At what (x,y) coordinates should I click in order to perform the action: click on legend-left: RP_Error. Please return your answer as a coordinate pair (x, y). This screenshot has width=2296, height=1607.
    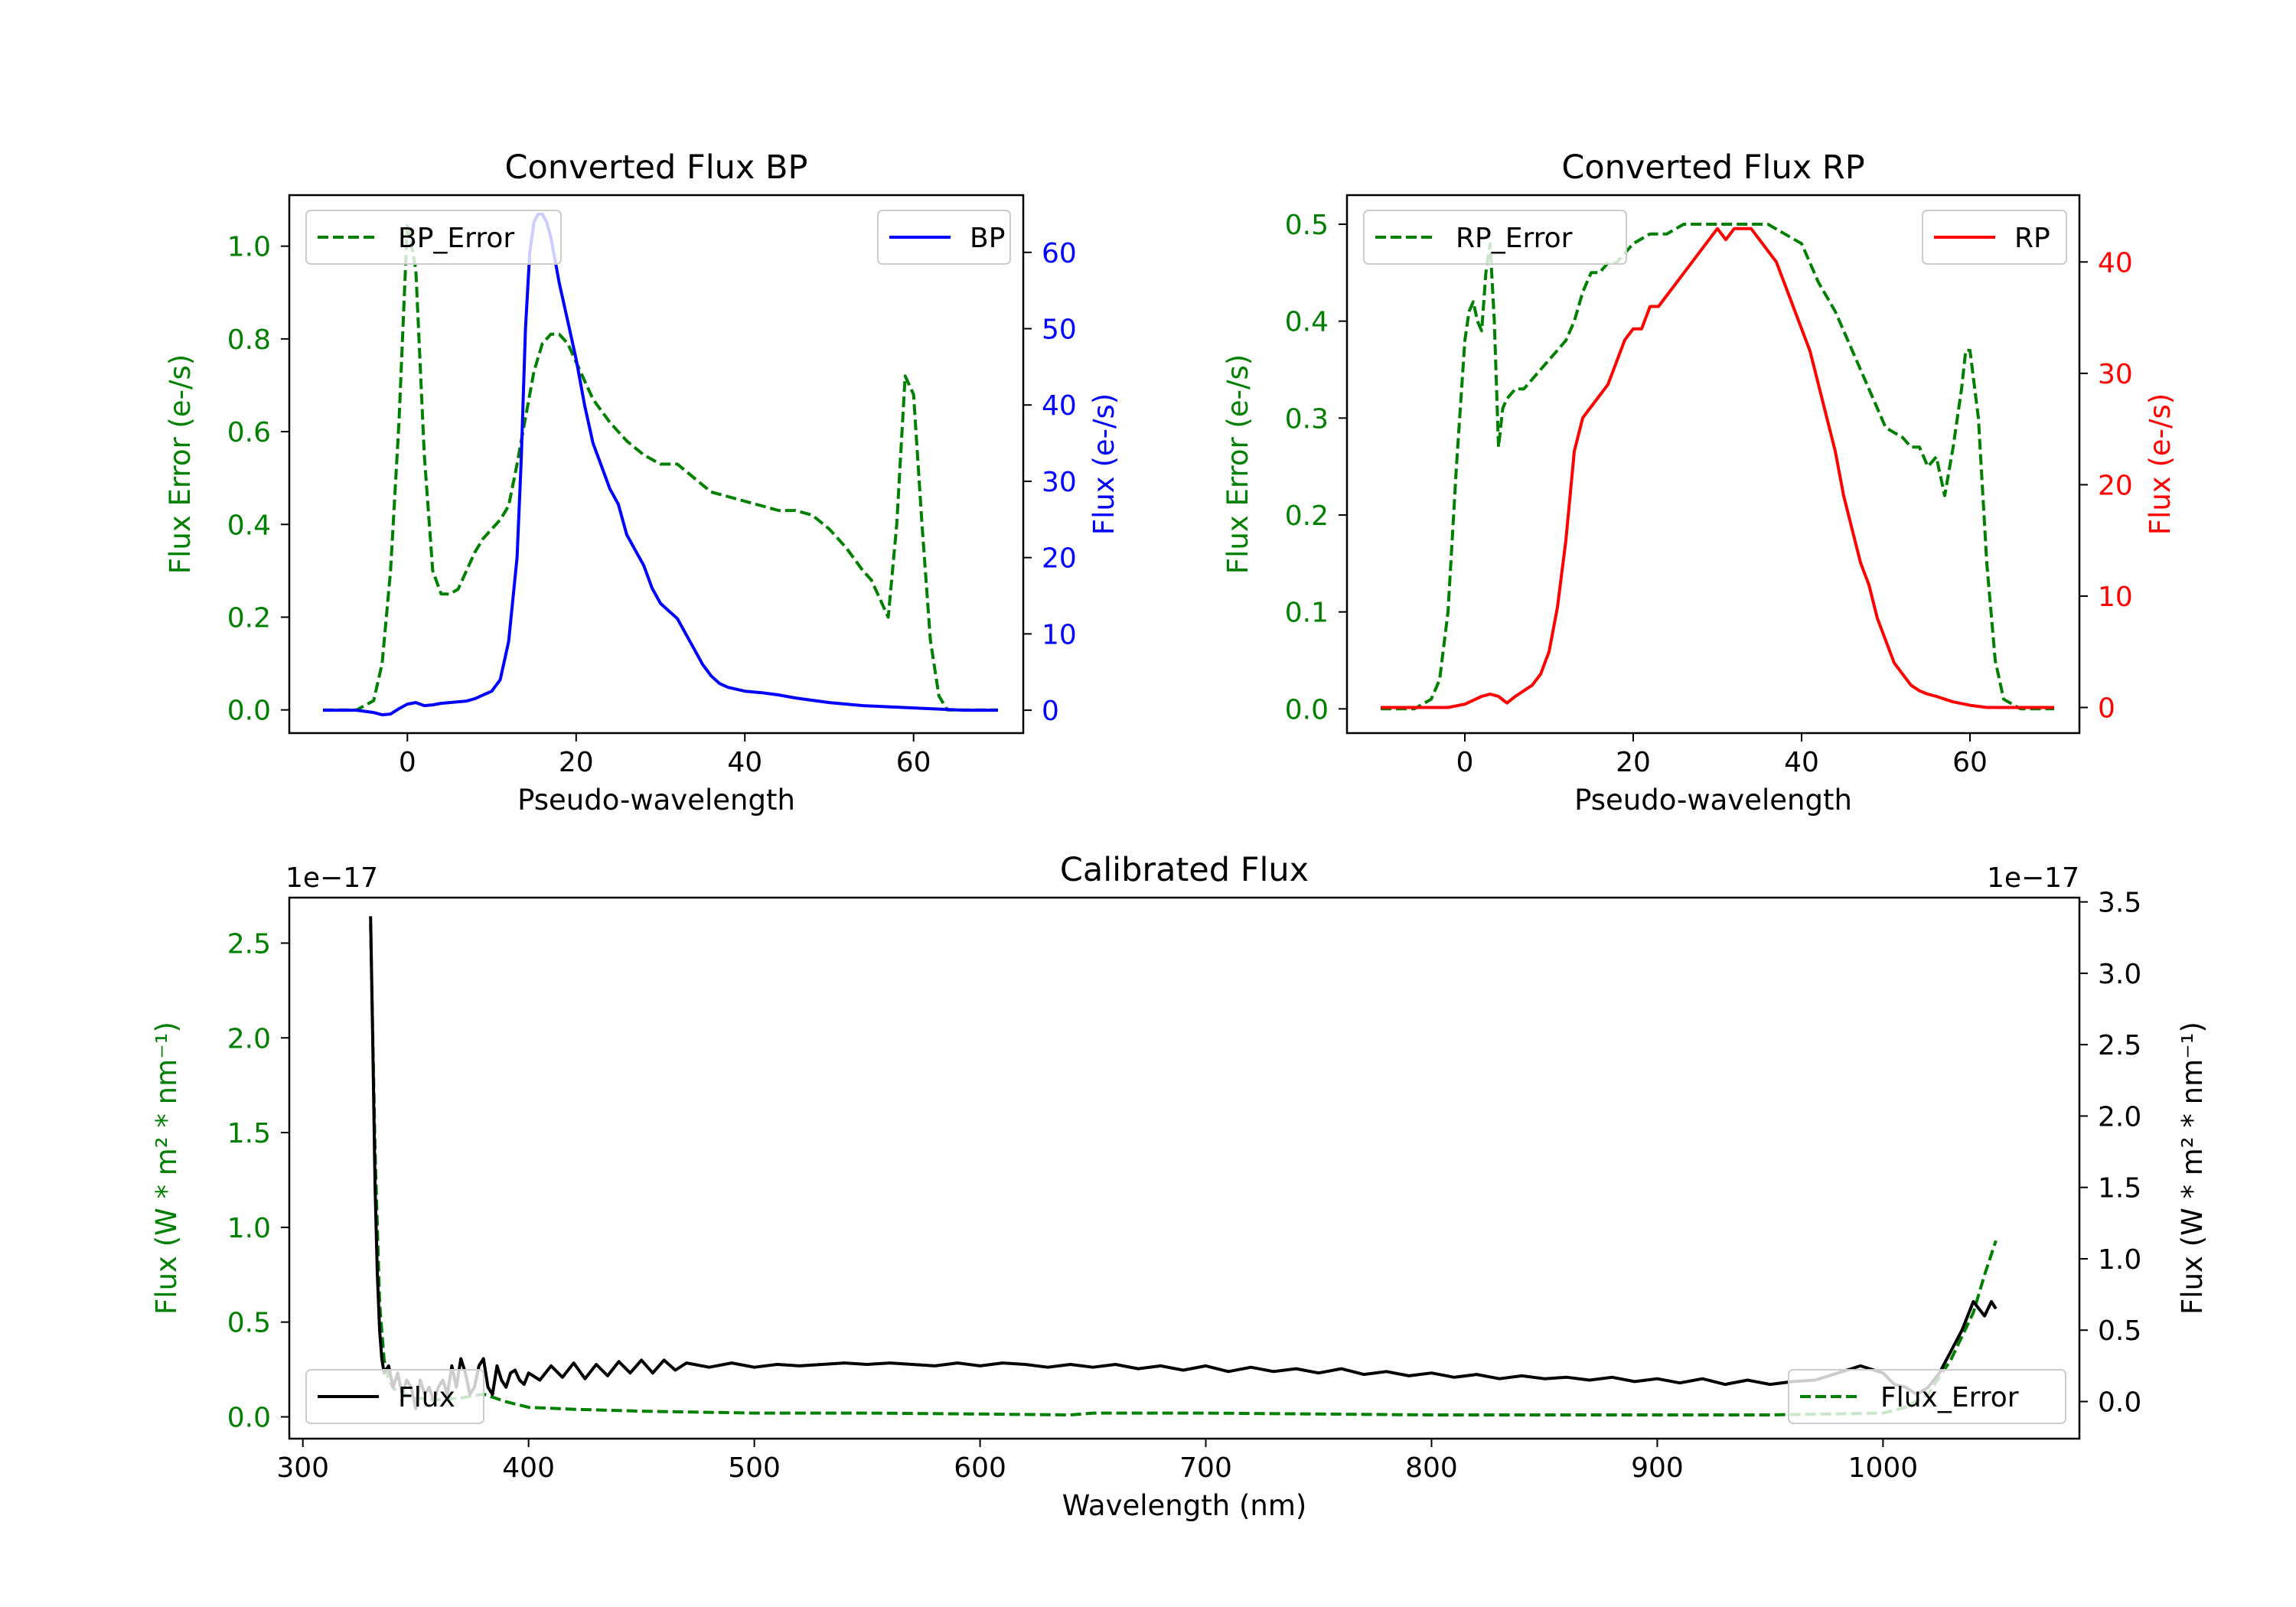
    Looking at the image, I should click on (1495, 237).